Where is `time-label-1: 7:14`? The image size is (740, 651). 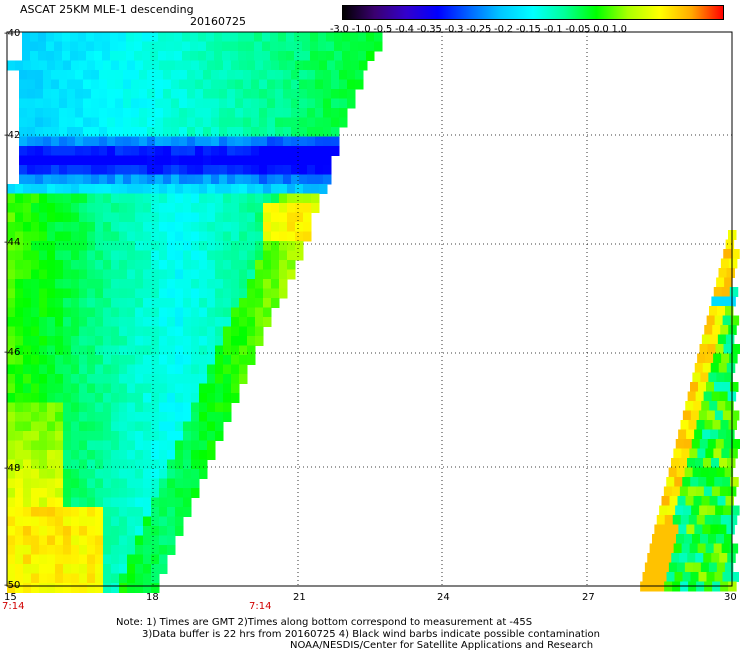 time-label-1: 7:14 is located at coordinates (13, 606).